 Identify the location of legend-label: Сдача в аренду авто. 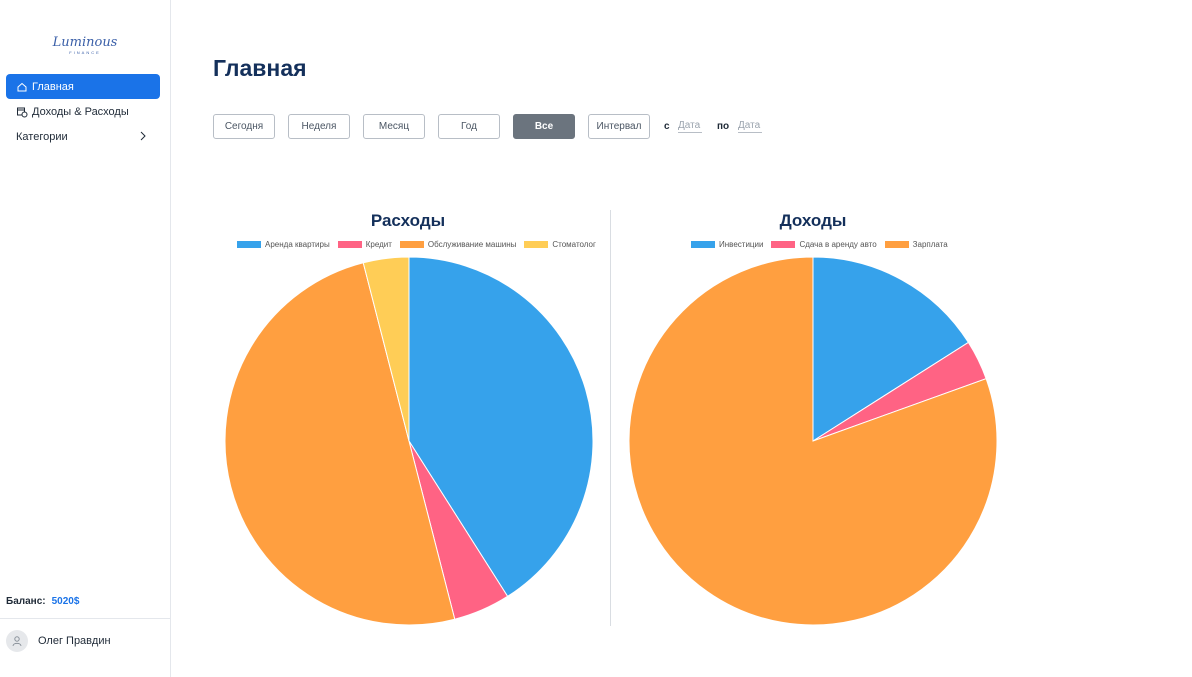
(838, 244).